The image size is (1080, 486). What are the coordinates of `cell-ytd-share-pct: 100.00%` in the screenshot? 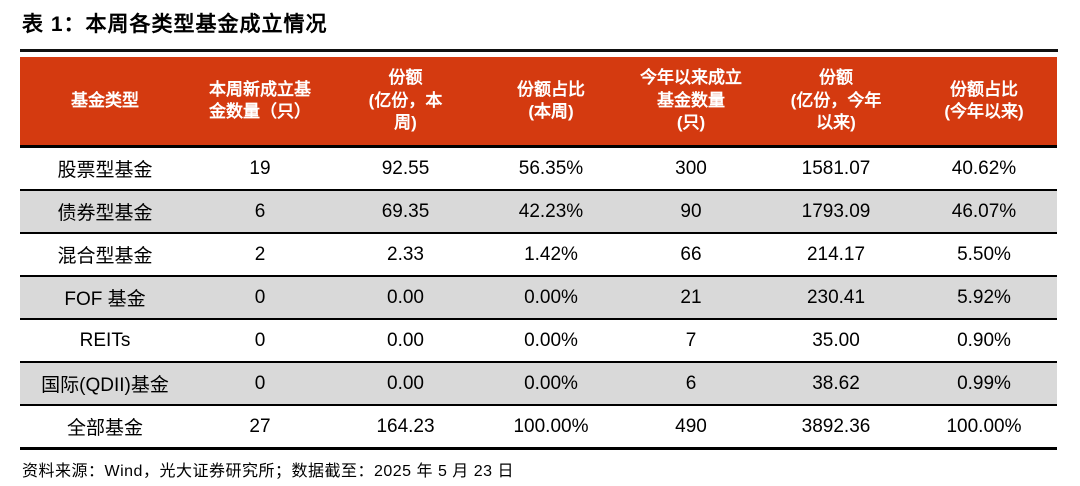 It's located at (984, 426).